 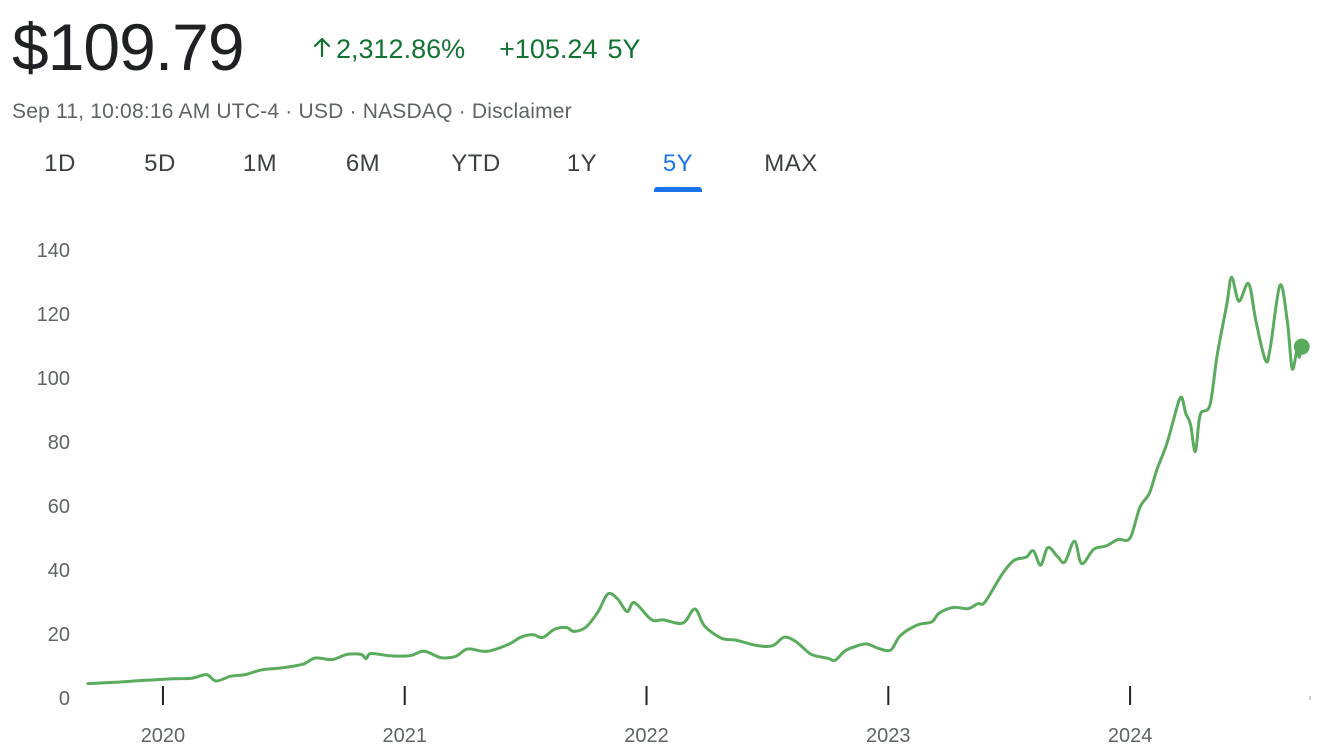 I want to click on y-tick-label: 120, so click(x=53, y=315).